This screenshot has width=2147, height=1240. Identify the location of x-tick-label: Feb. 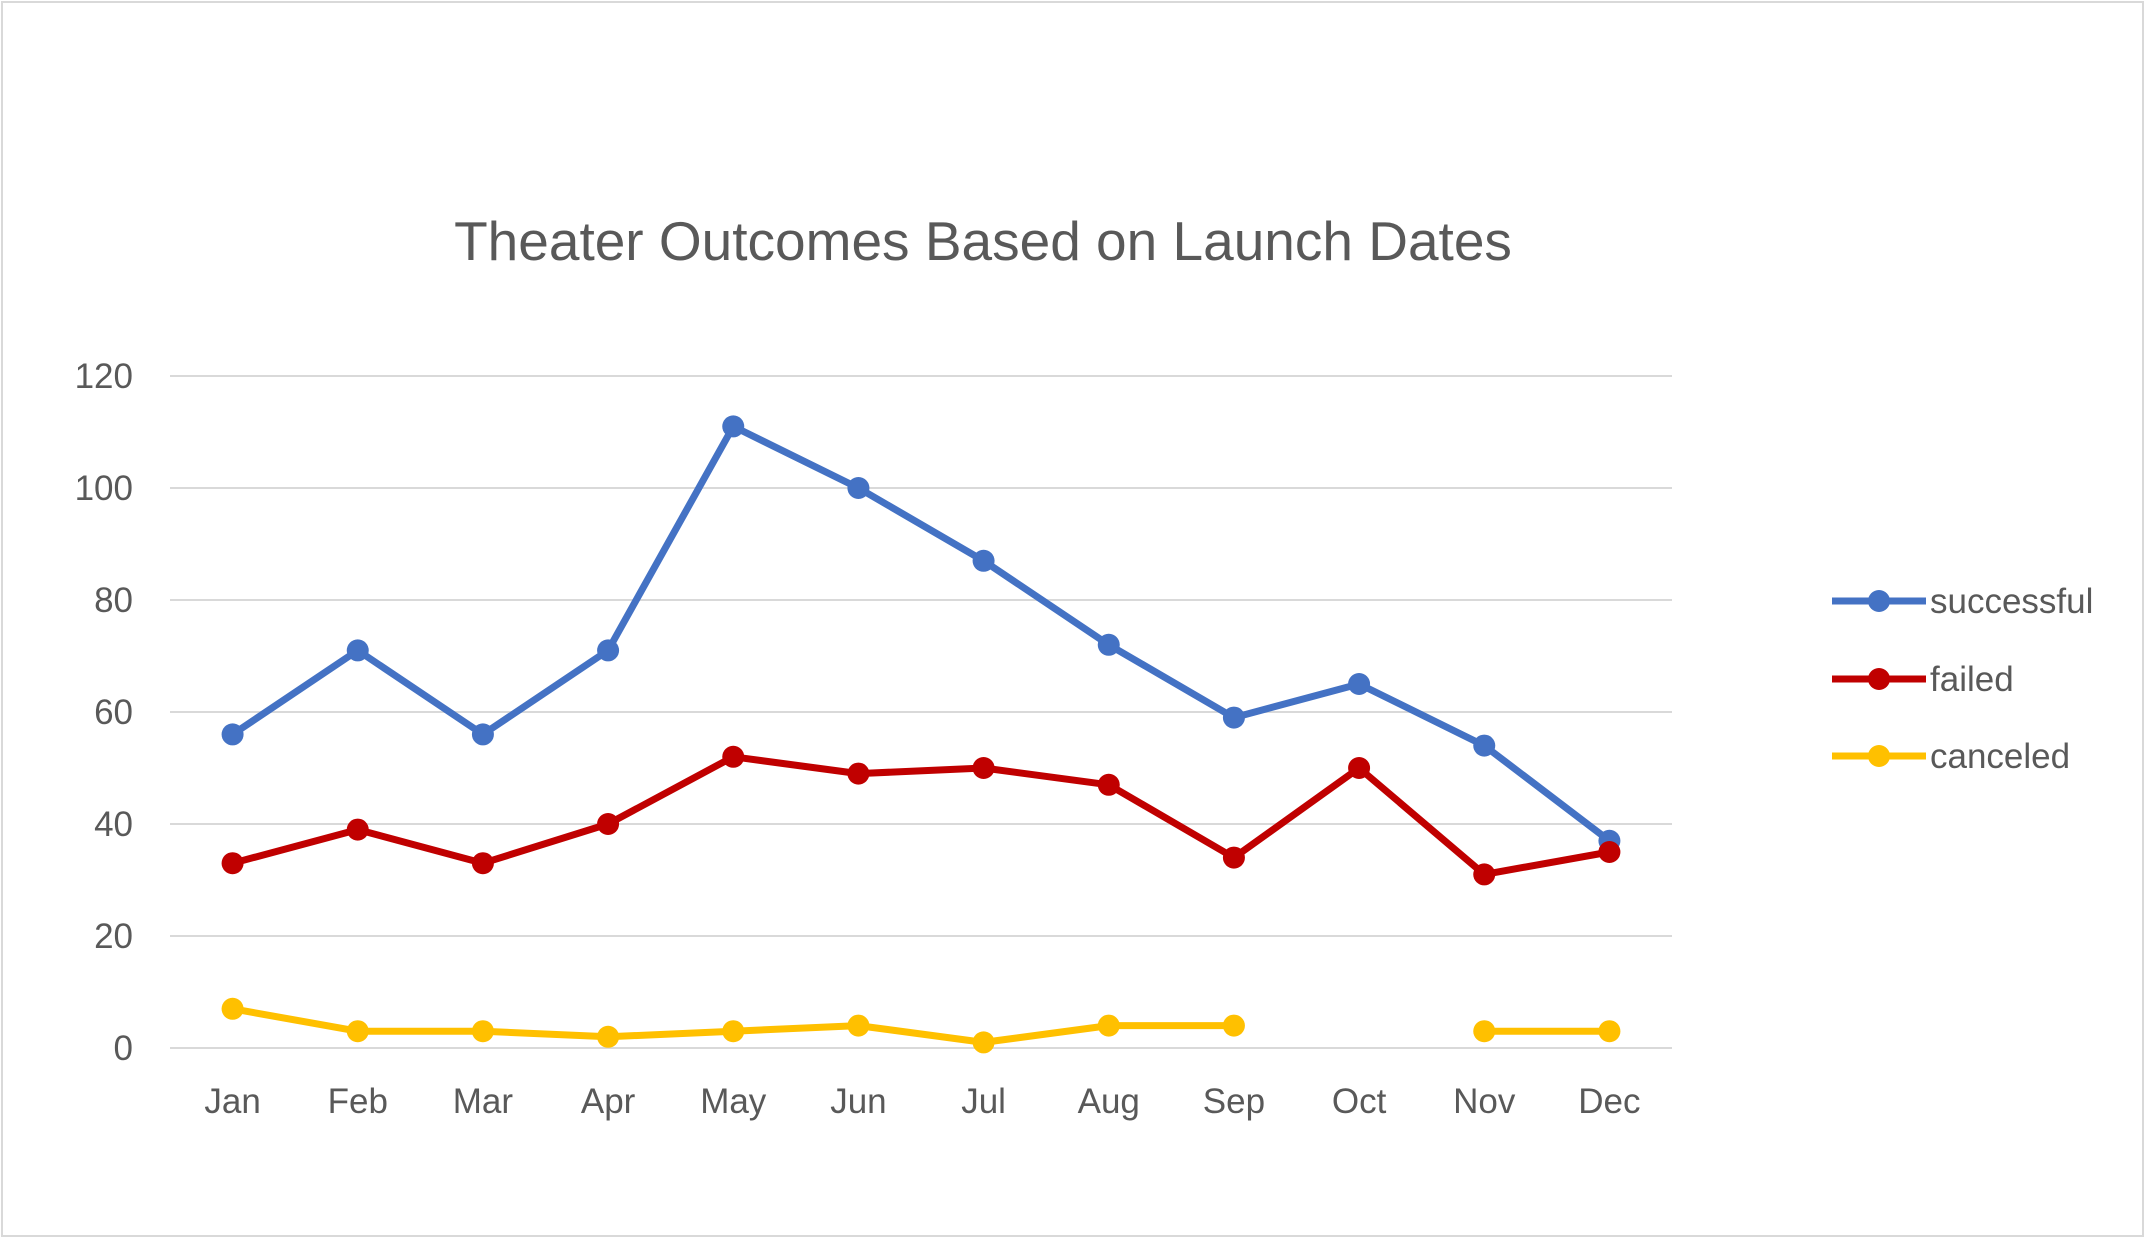
(358, 1101).